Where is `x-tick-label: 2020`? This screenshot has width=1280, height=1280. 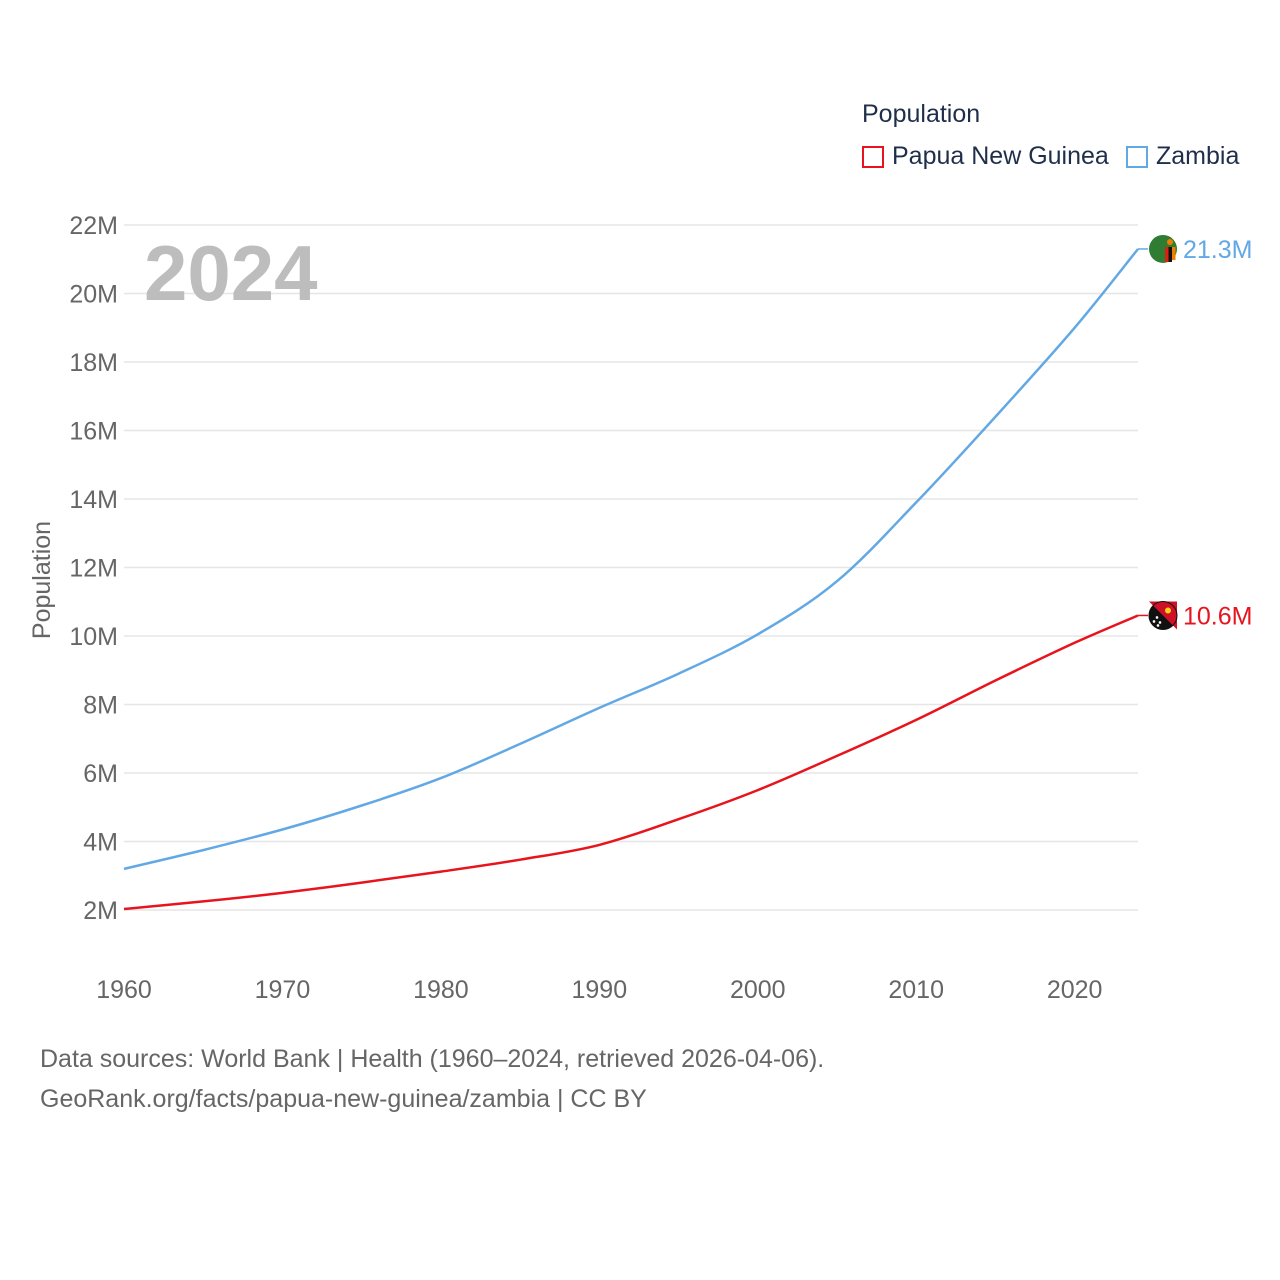 x-tick-label: 2020 is located at coordinates (1075, 990).